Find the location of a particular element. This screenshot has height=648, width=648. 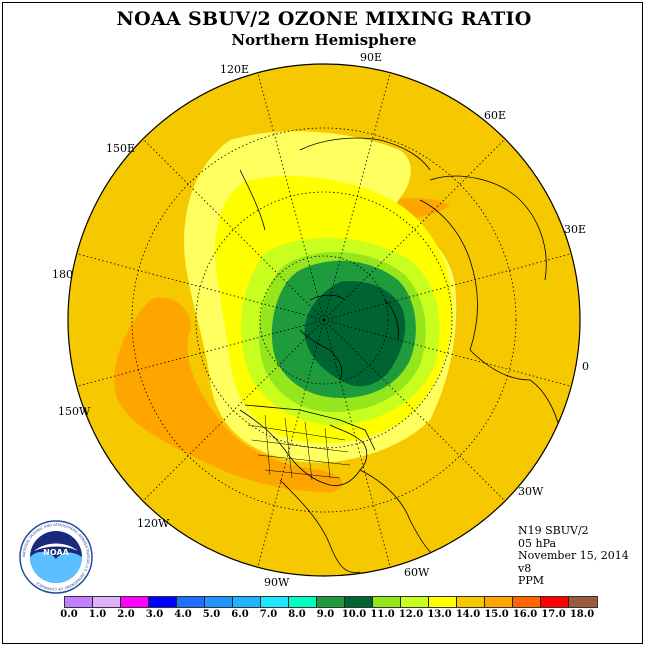

lon-label-60w: 60W is located at coordinates (417, 572).